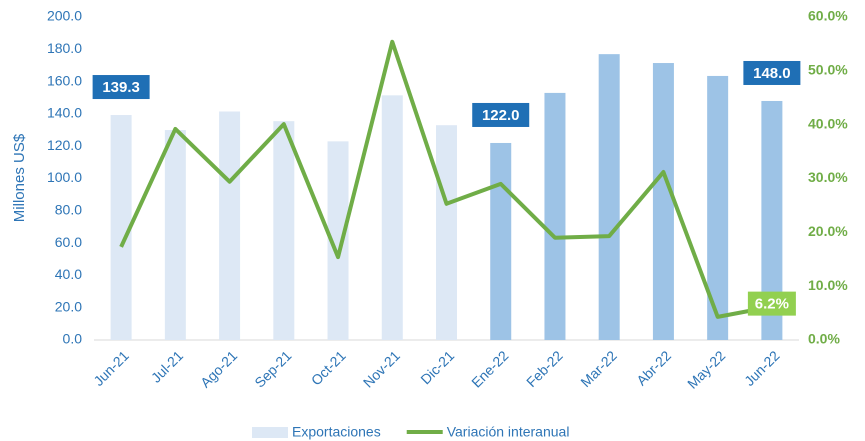 The width and height of the screenshot is (865, 441). I want to click on y-tick-label: 120.0, so click(64, 145).